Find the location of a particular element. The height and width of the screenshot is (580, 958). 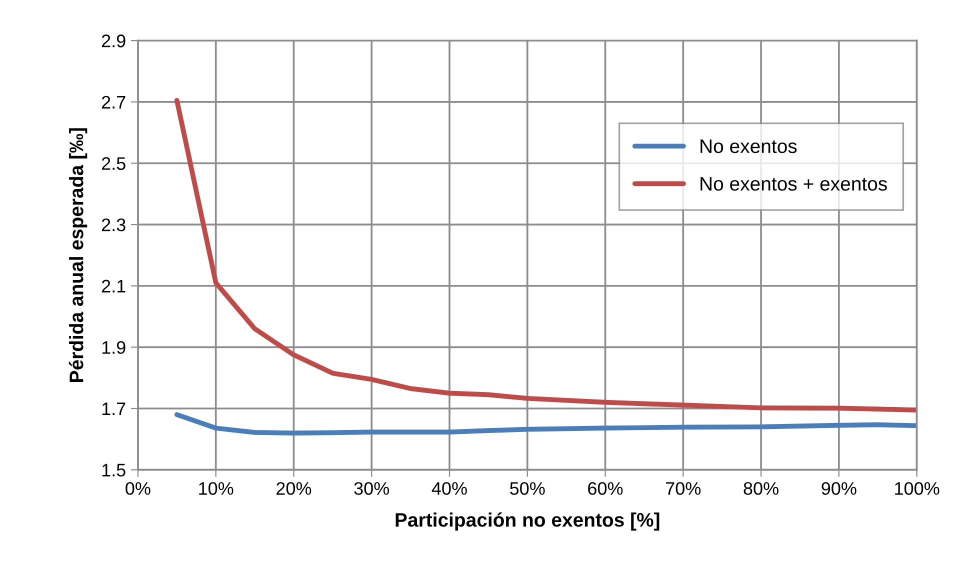

x-tick-label: 10% is located at coordinates (216, 488).